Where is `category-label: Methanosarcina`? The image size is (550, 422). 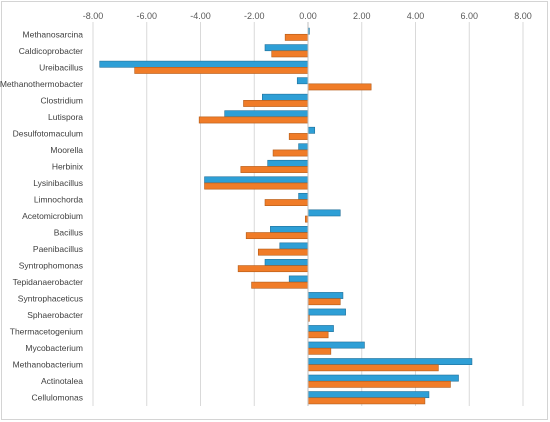
category-label: Methanosarcina is located at coordinates (53, 34).